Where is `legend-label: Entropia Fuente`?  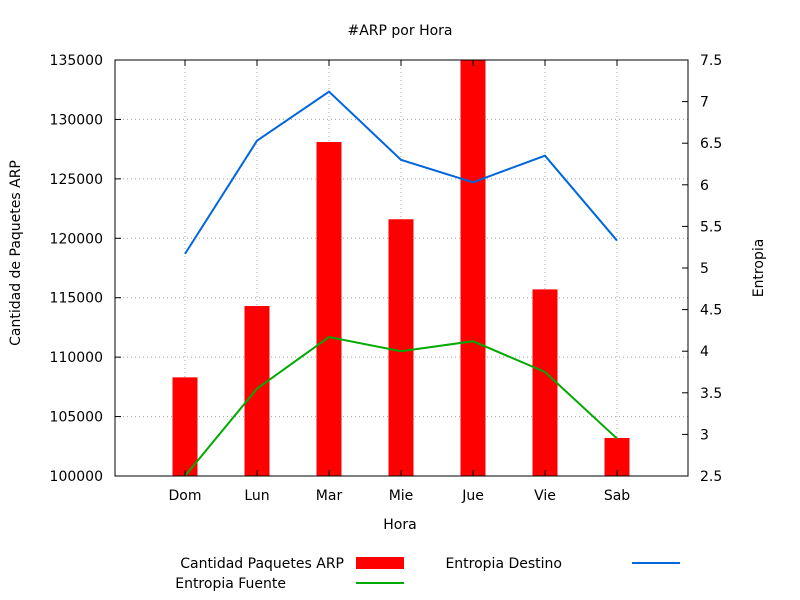 legend-label: Entropia Fuente is located at coordinates (230, 584).